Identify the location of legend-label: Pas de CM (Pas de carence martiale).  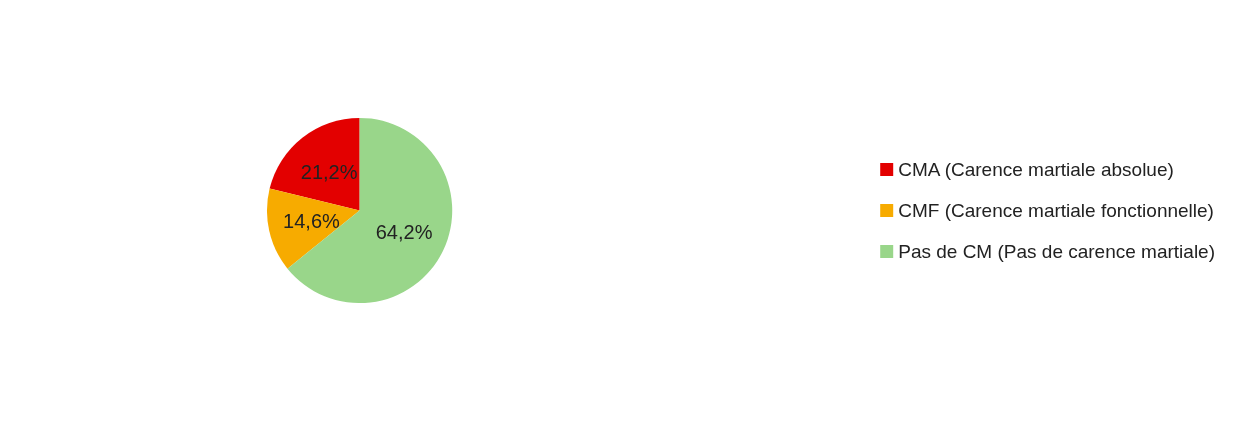
(1056, 251).